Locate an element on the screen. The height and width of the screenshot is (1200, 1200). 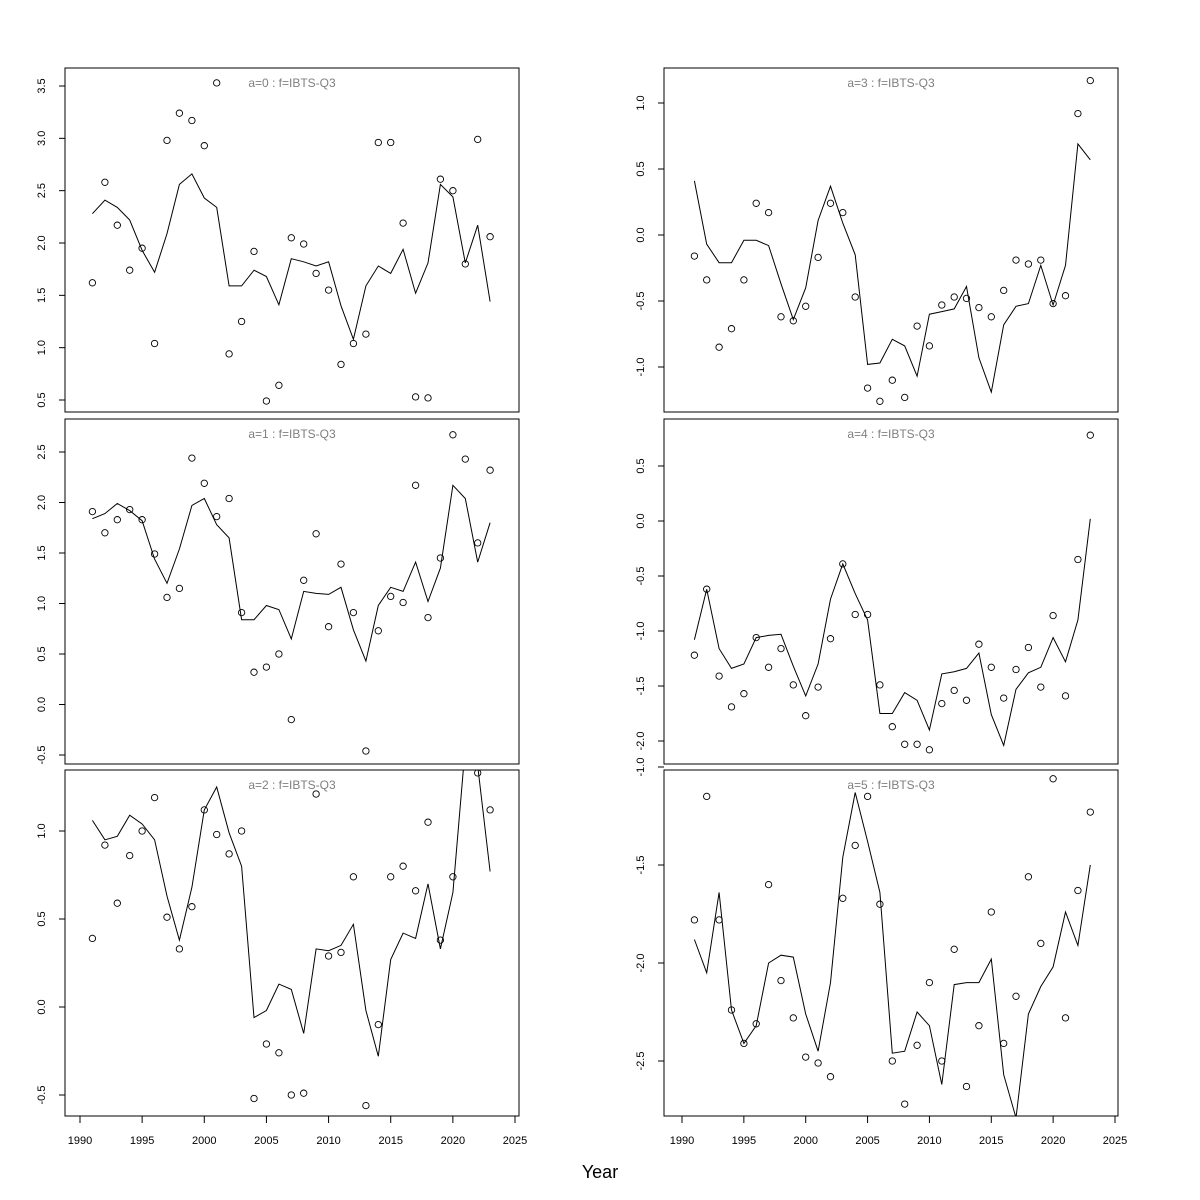
panel-title: a=5 : f=IBTS-Q3 is located at coordinates (891, 785).